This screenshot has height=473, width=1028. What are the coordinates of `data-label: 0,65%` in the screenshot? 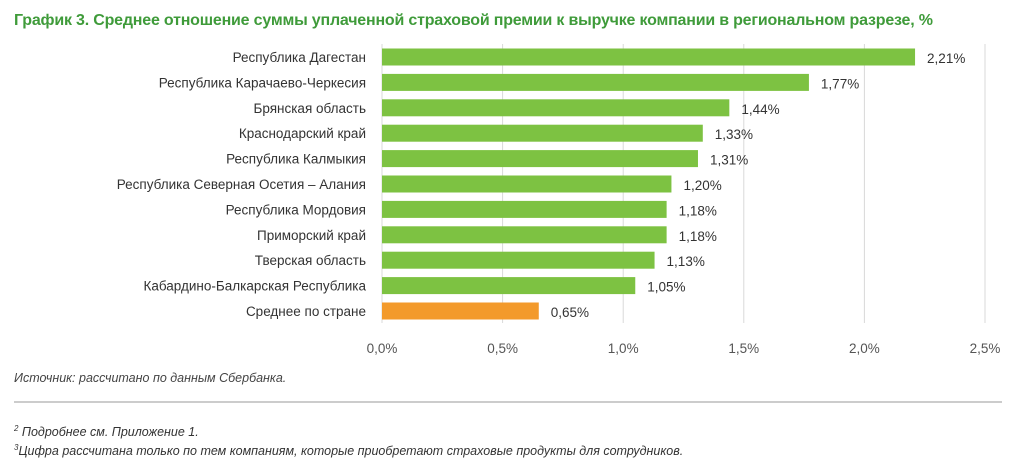 It's located at (570, 312).